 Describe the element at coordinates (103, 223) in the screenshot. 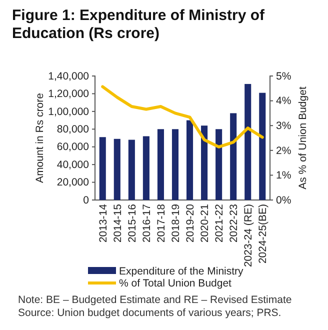

I see `x-tick-label: 2013-14` at that location.